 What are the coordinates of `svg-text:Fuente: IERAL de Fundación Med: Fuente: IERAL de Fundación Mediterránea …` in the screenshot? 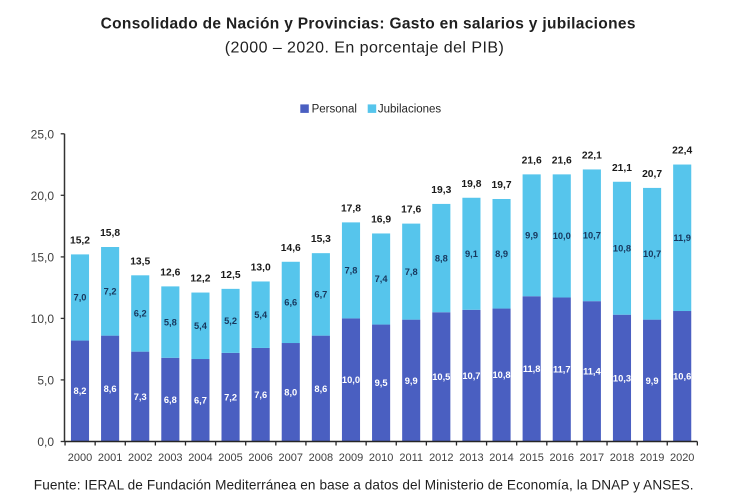 It's located at (364, 484).